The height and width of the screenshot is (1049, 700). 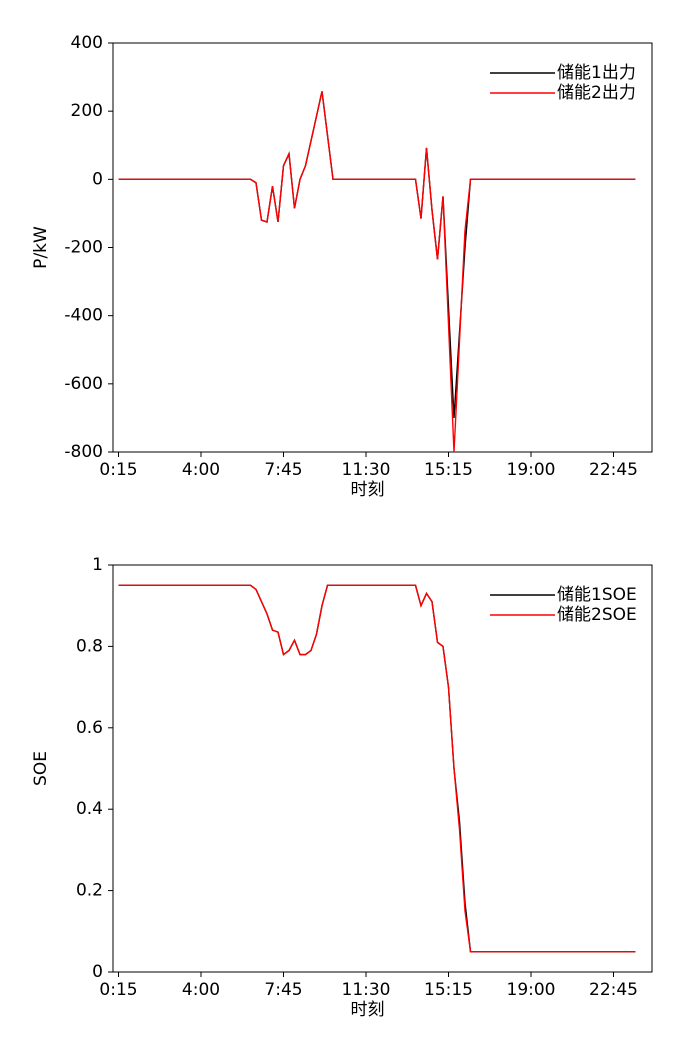 What do you see at coordinates (83, 384) in the screenshot?
I see `y-tick-label: -600` at bounding box center [83, 384].